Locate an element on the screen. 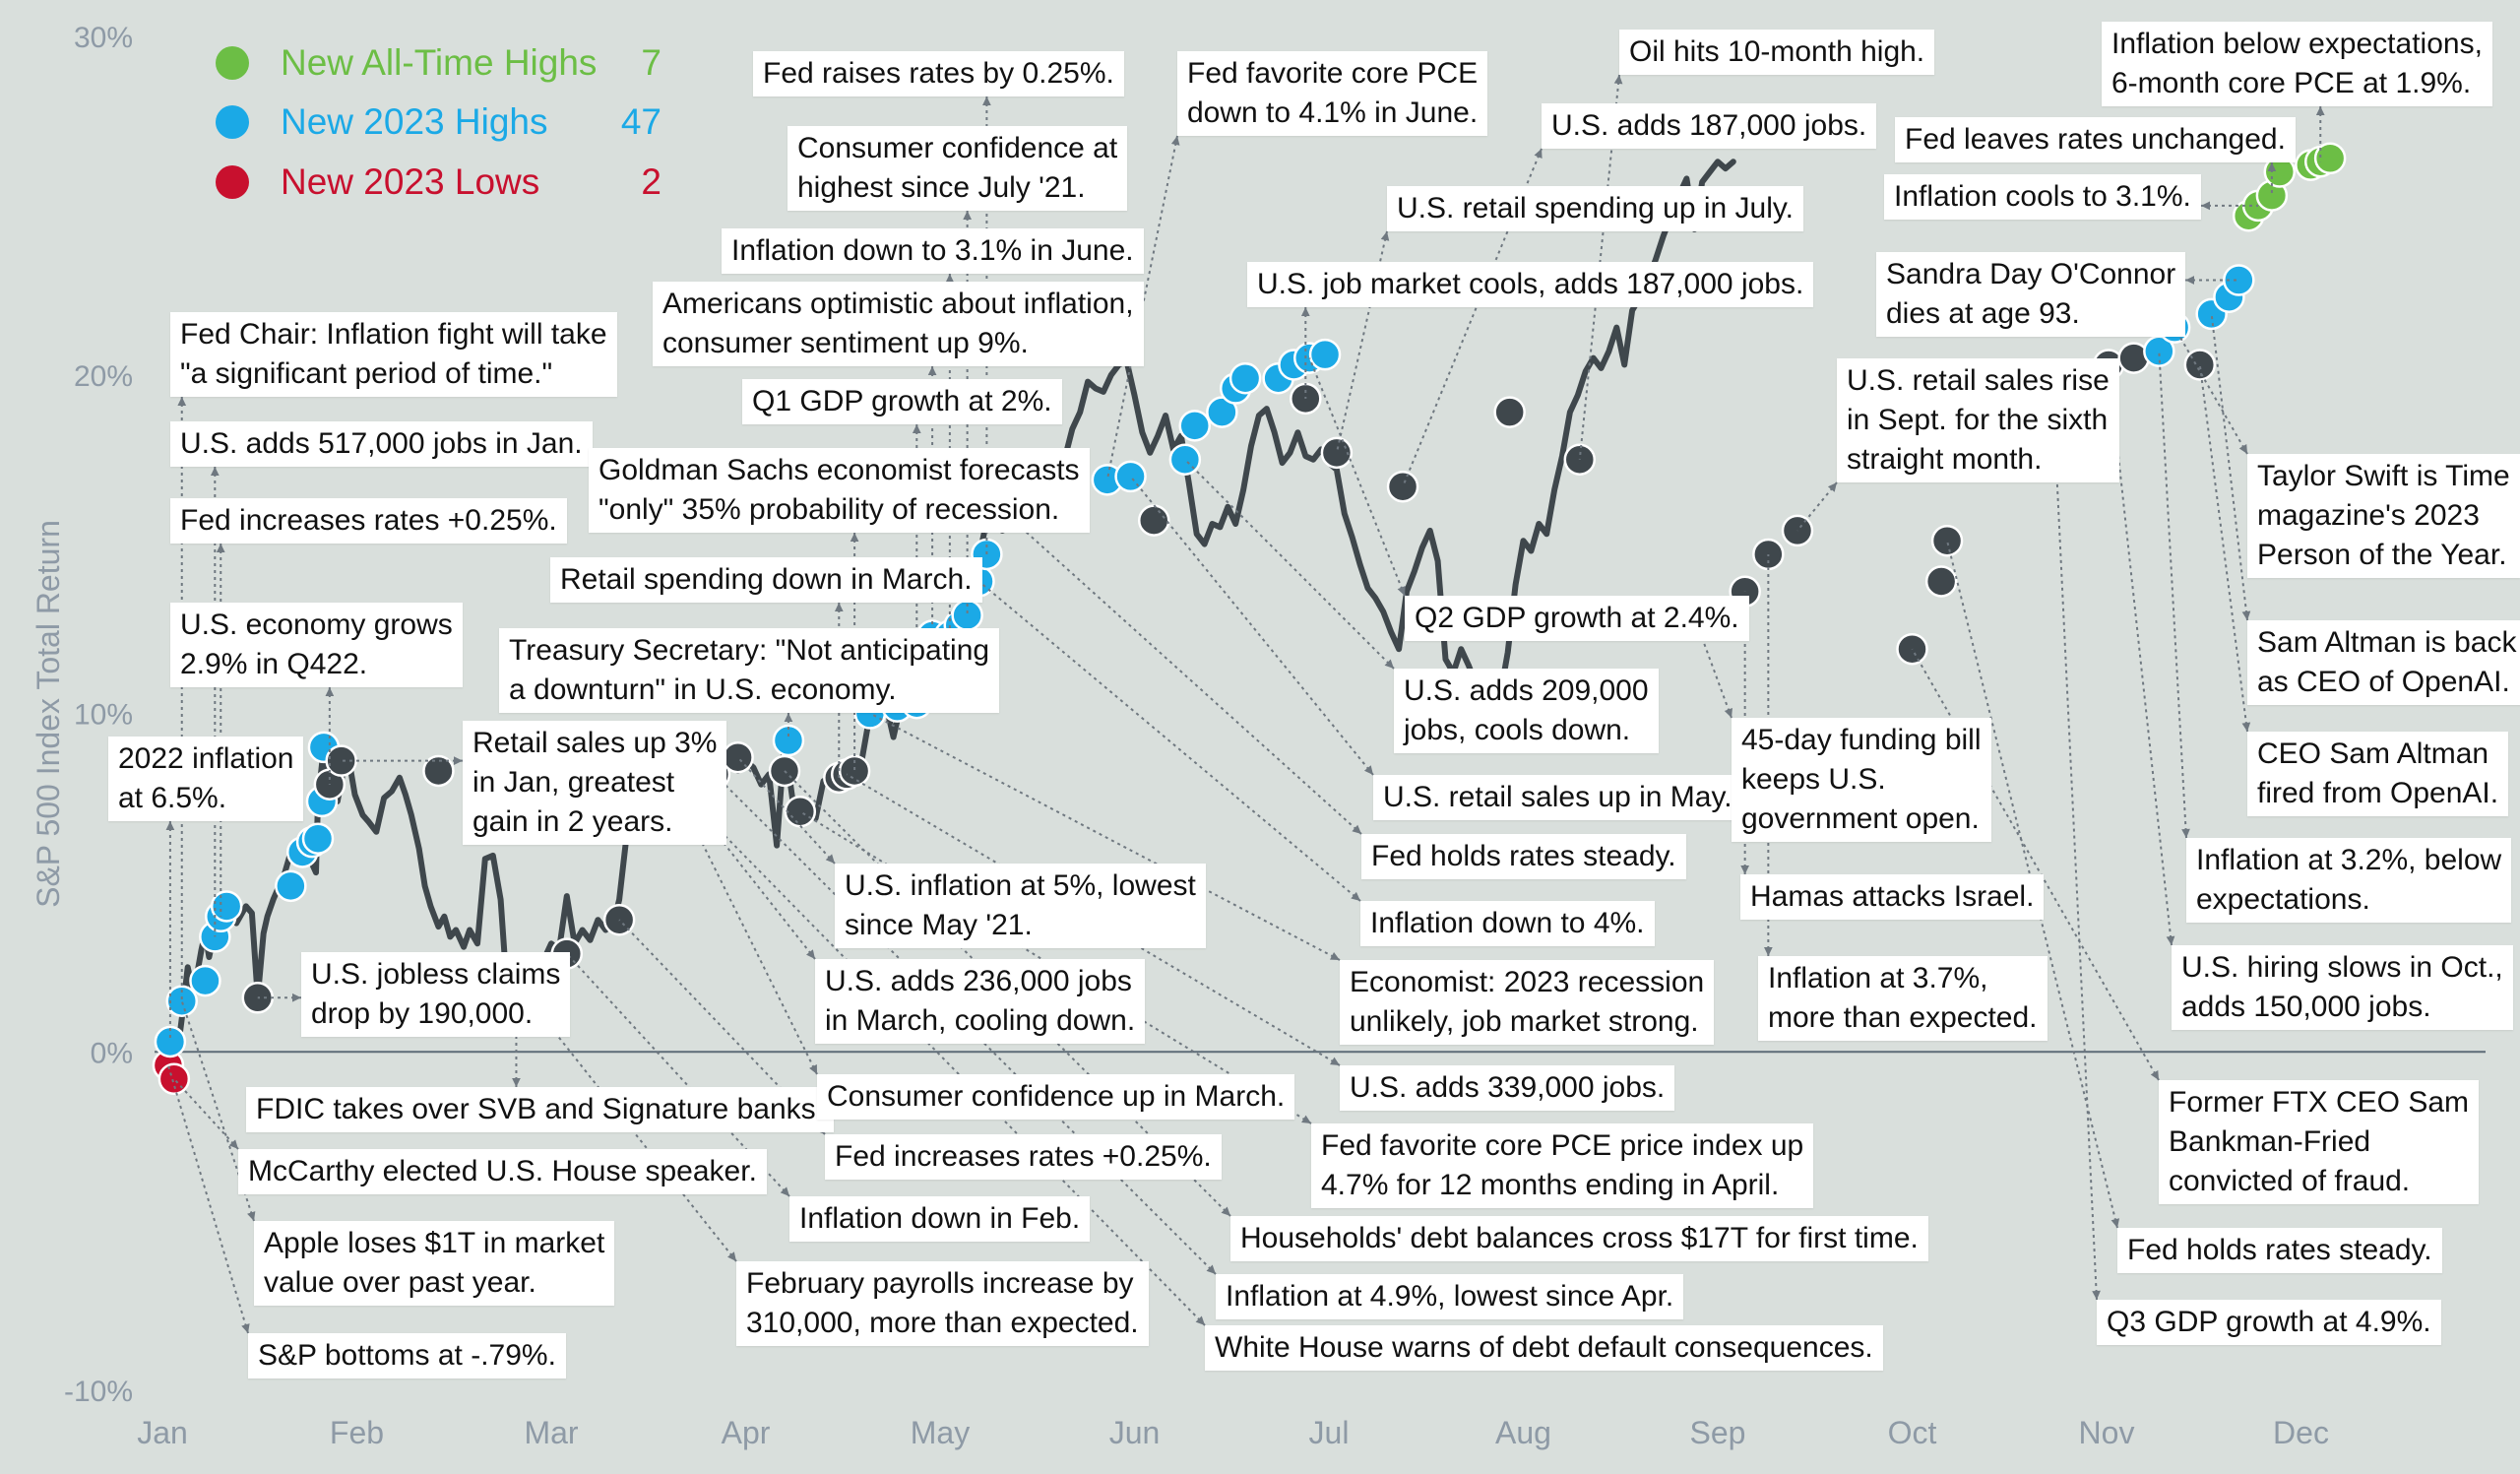 This screenshot has width=2520, height=1474. annotation-text: Retail sales up 3% is located at coordinates (595, 743).